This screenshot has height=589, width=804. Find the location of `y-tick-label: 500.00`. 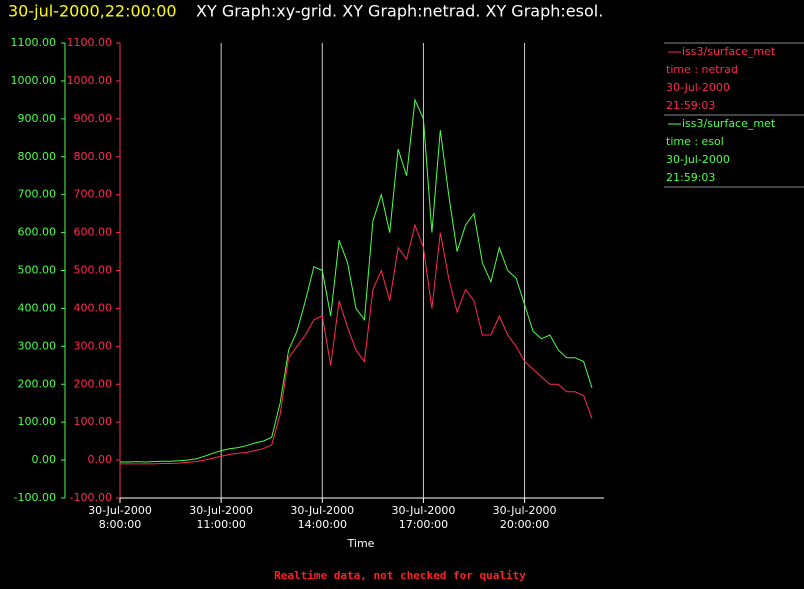

y-tick-label: 500.00 is located at coordinates (37, 270).